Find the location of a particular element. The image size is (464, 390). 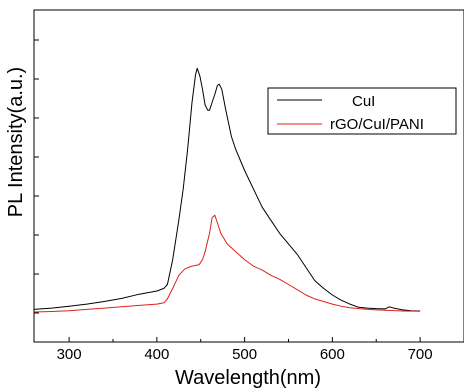

x-tick-label-500: 500 is located at coordinates (244, 354).